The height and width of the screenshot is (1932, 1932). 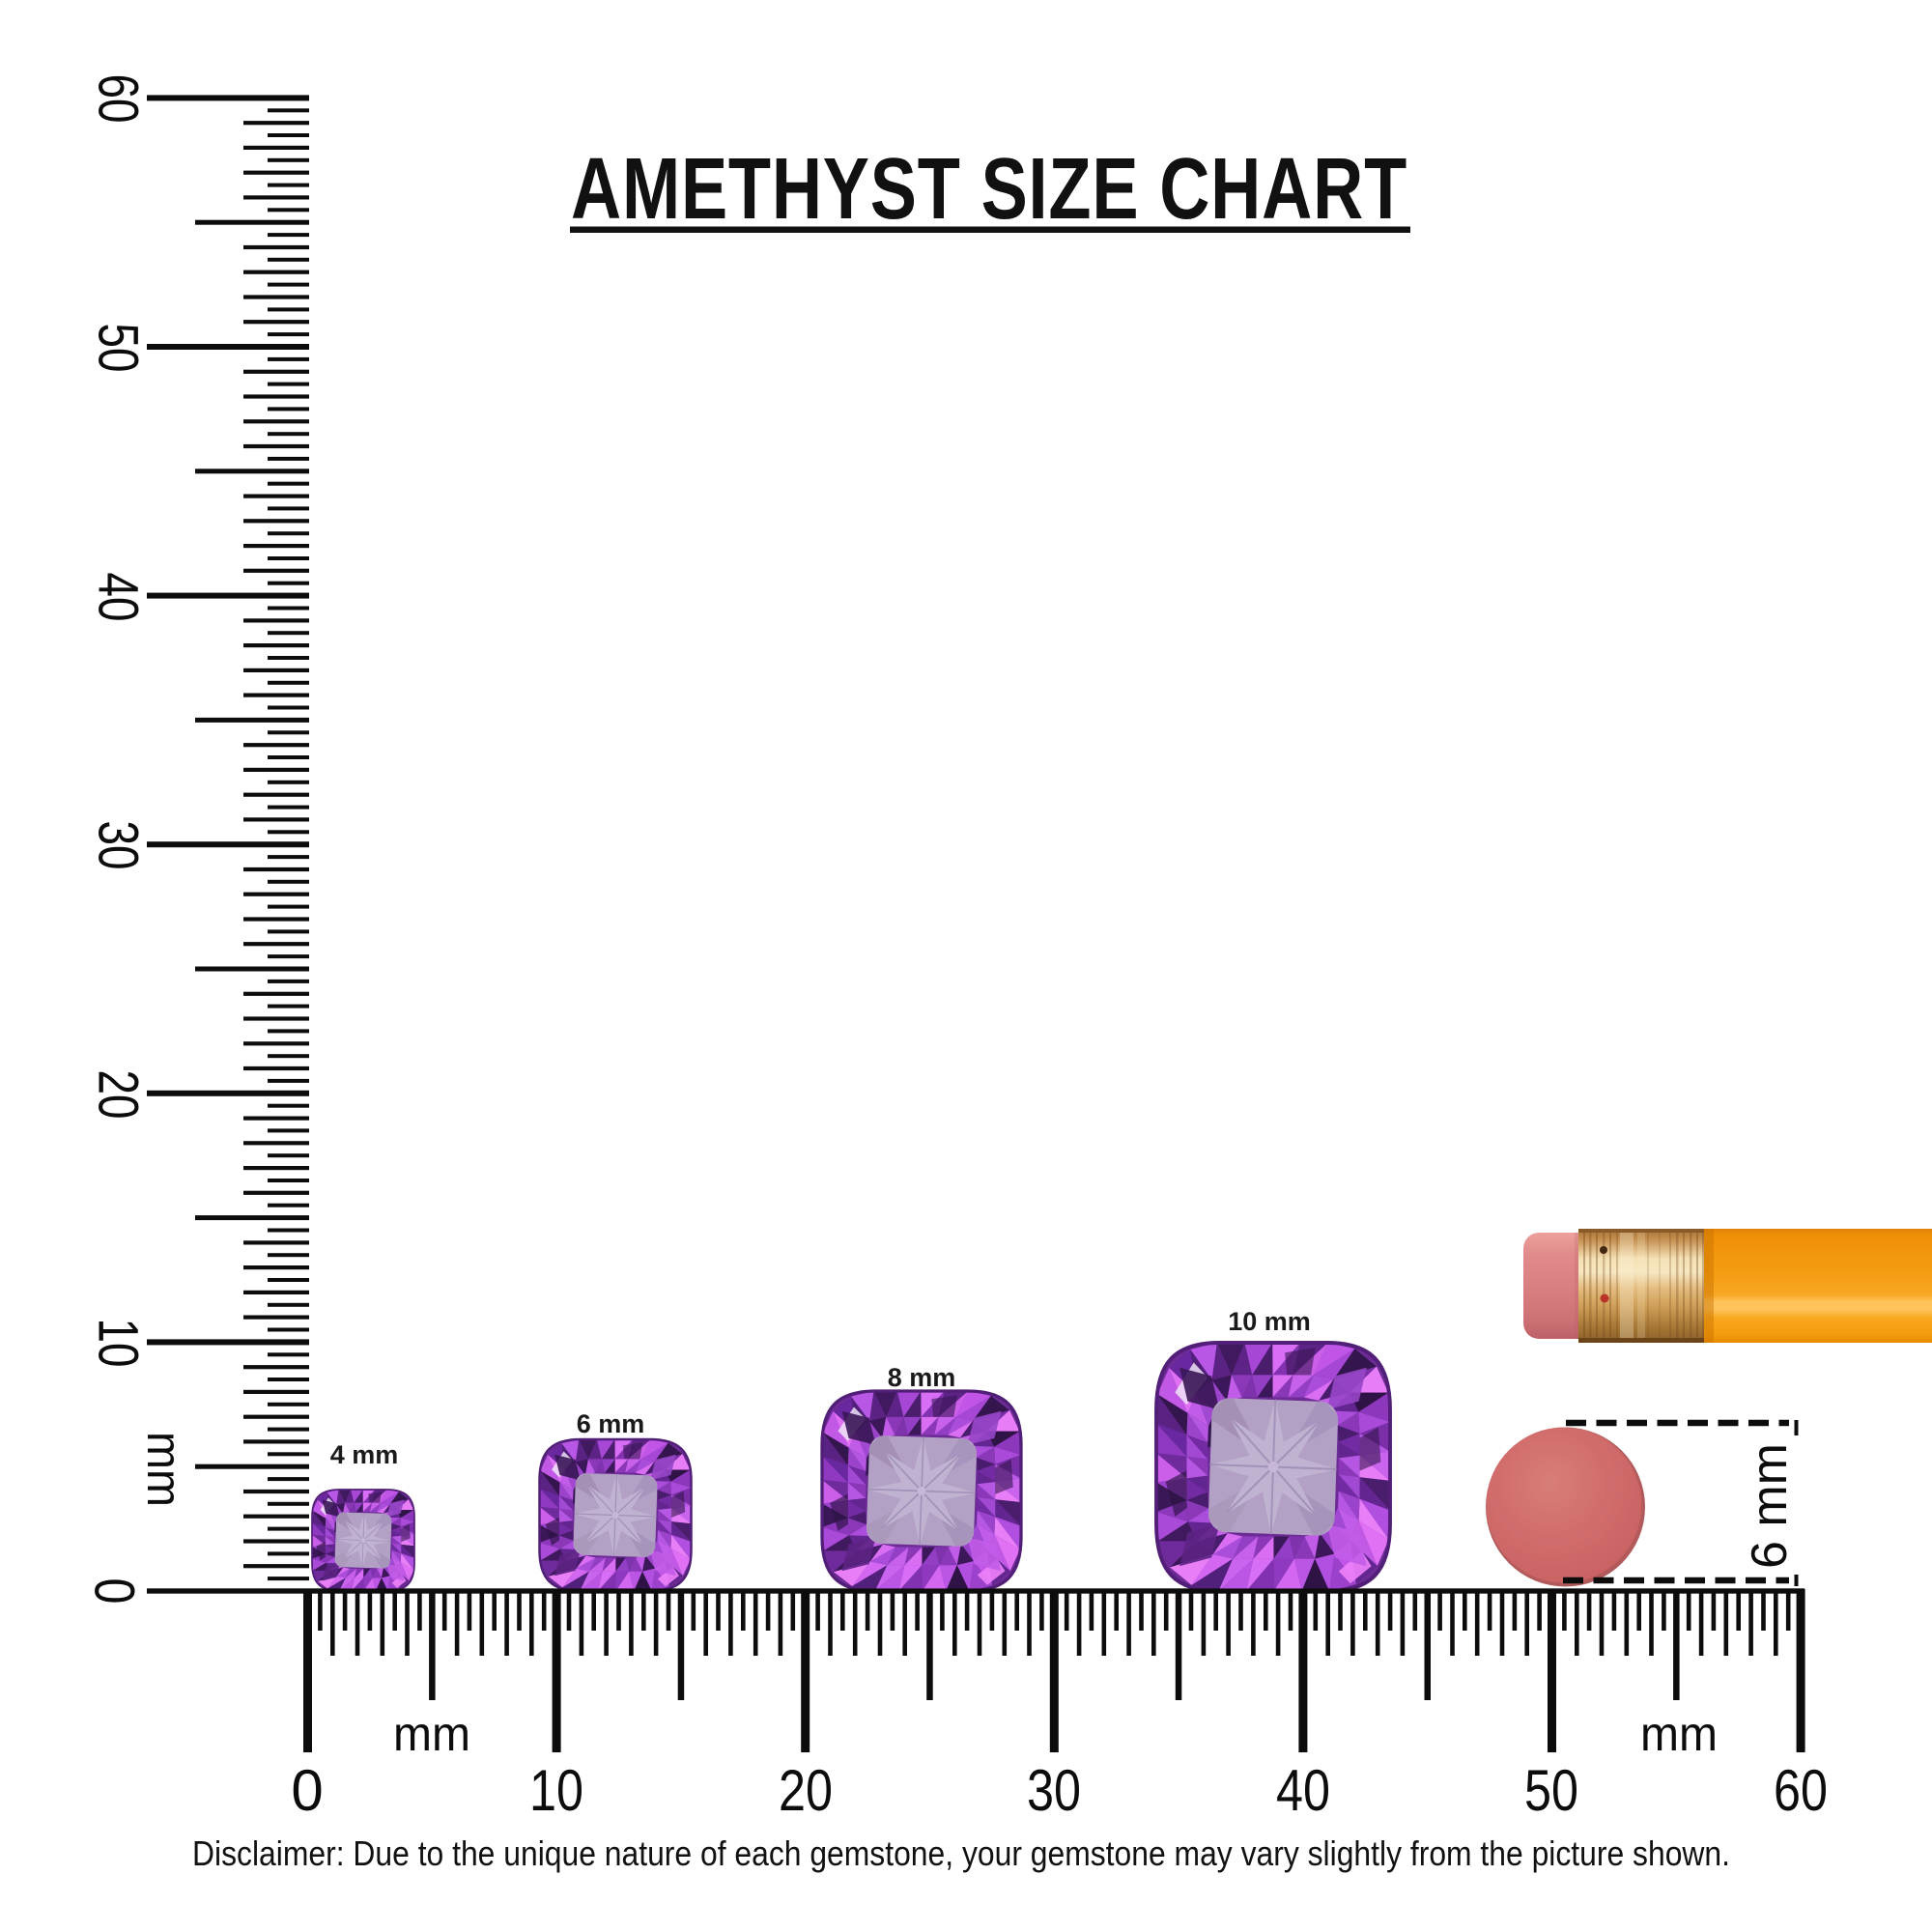 I want to click on svg-text: AMETHYST SIZE CHART, so click(x=989, y=189).